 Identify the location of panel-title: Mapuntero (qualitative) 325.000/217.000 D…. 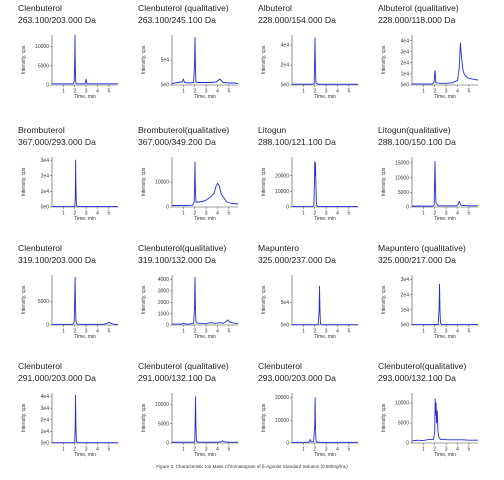
(422, 254).